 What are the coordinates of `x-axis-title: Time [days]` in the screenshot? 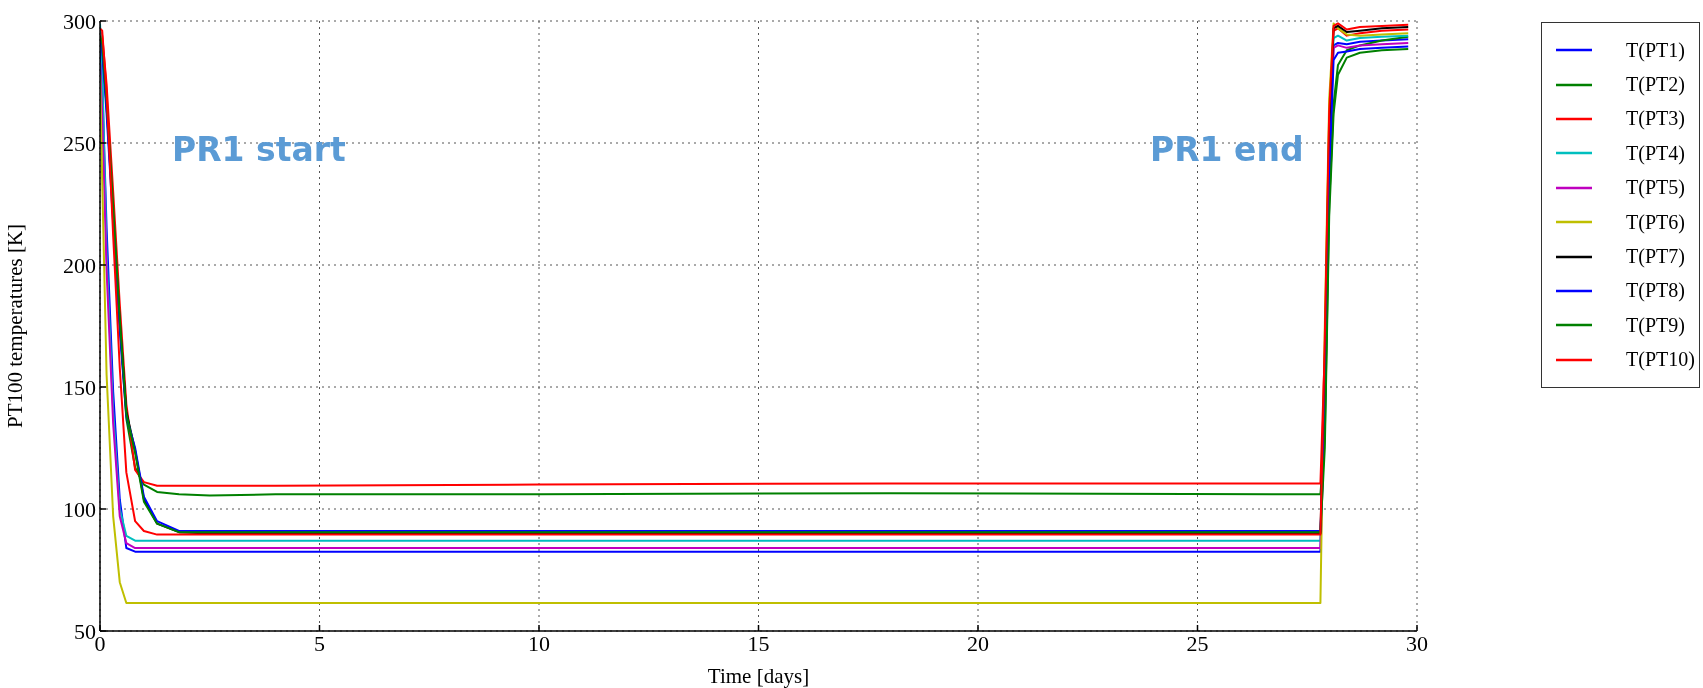 It's located at (758, 676).